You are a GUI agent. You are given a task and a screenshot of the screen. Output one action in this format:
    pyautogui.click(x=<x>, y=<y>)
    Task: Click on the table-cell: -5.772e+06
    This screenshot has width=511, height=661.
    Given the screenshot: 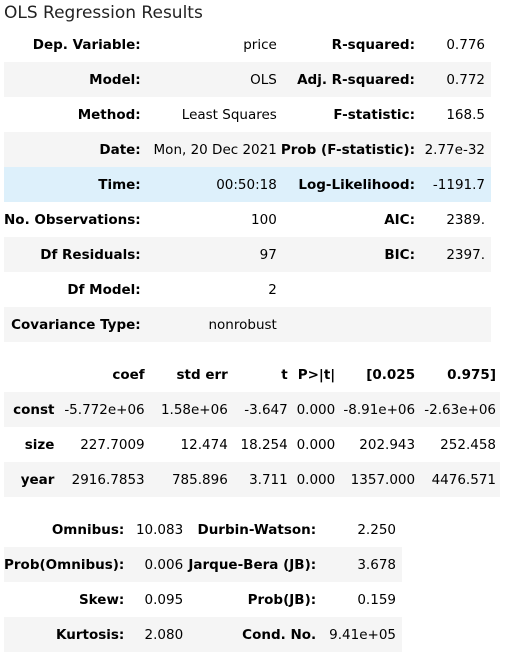 What is the action you would take?
    pyautogui.click(x=104, y=409)
    